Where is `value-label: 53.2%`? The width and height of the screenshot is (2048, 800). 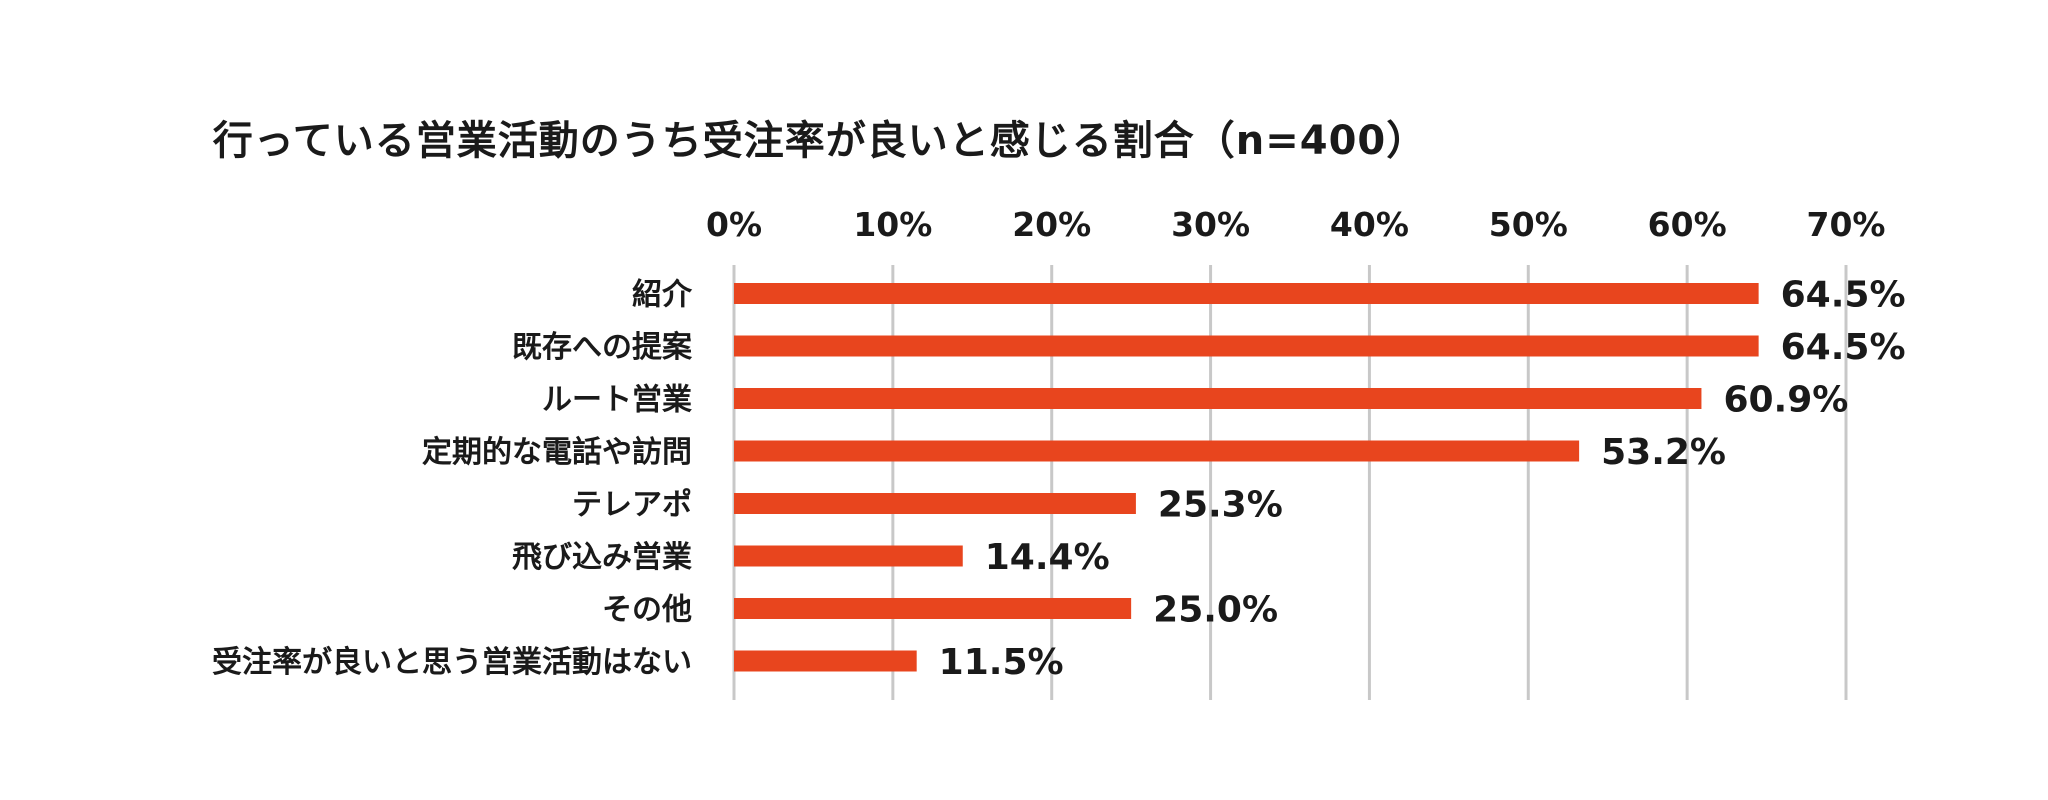 value-label: 53.2% is located at coordinates (1663, 452).